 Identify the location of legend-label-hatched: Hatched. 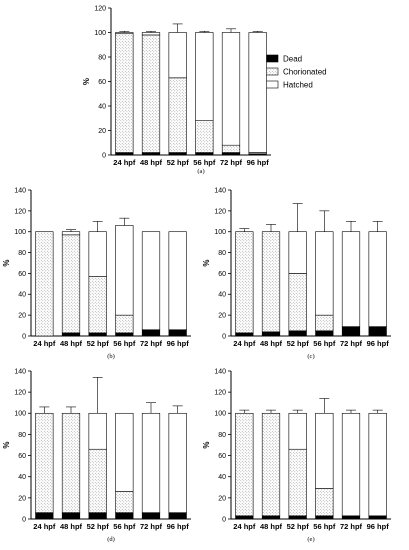
(298, 85).